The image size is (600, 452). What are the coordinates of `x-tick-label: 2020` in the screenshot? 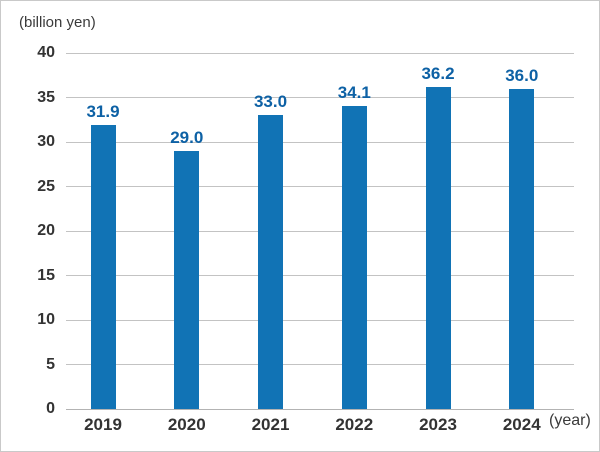 It's located at (186, 424).